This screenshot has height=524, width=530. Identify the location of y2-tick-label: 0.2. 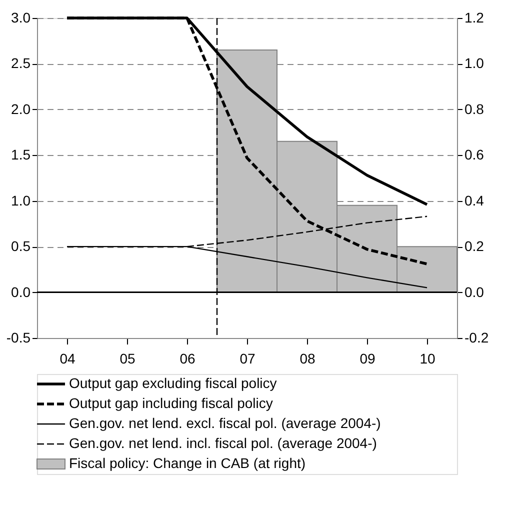
(474, 246).